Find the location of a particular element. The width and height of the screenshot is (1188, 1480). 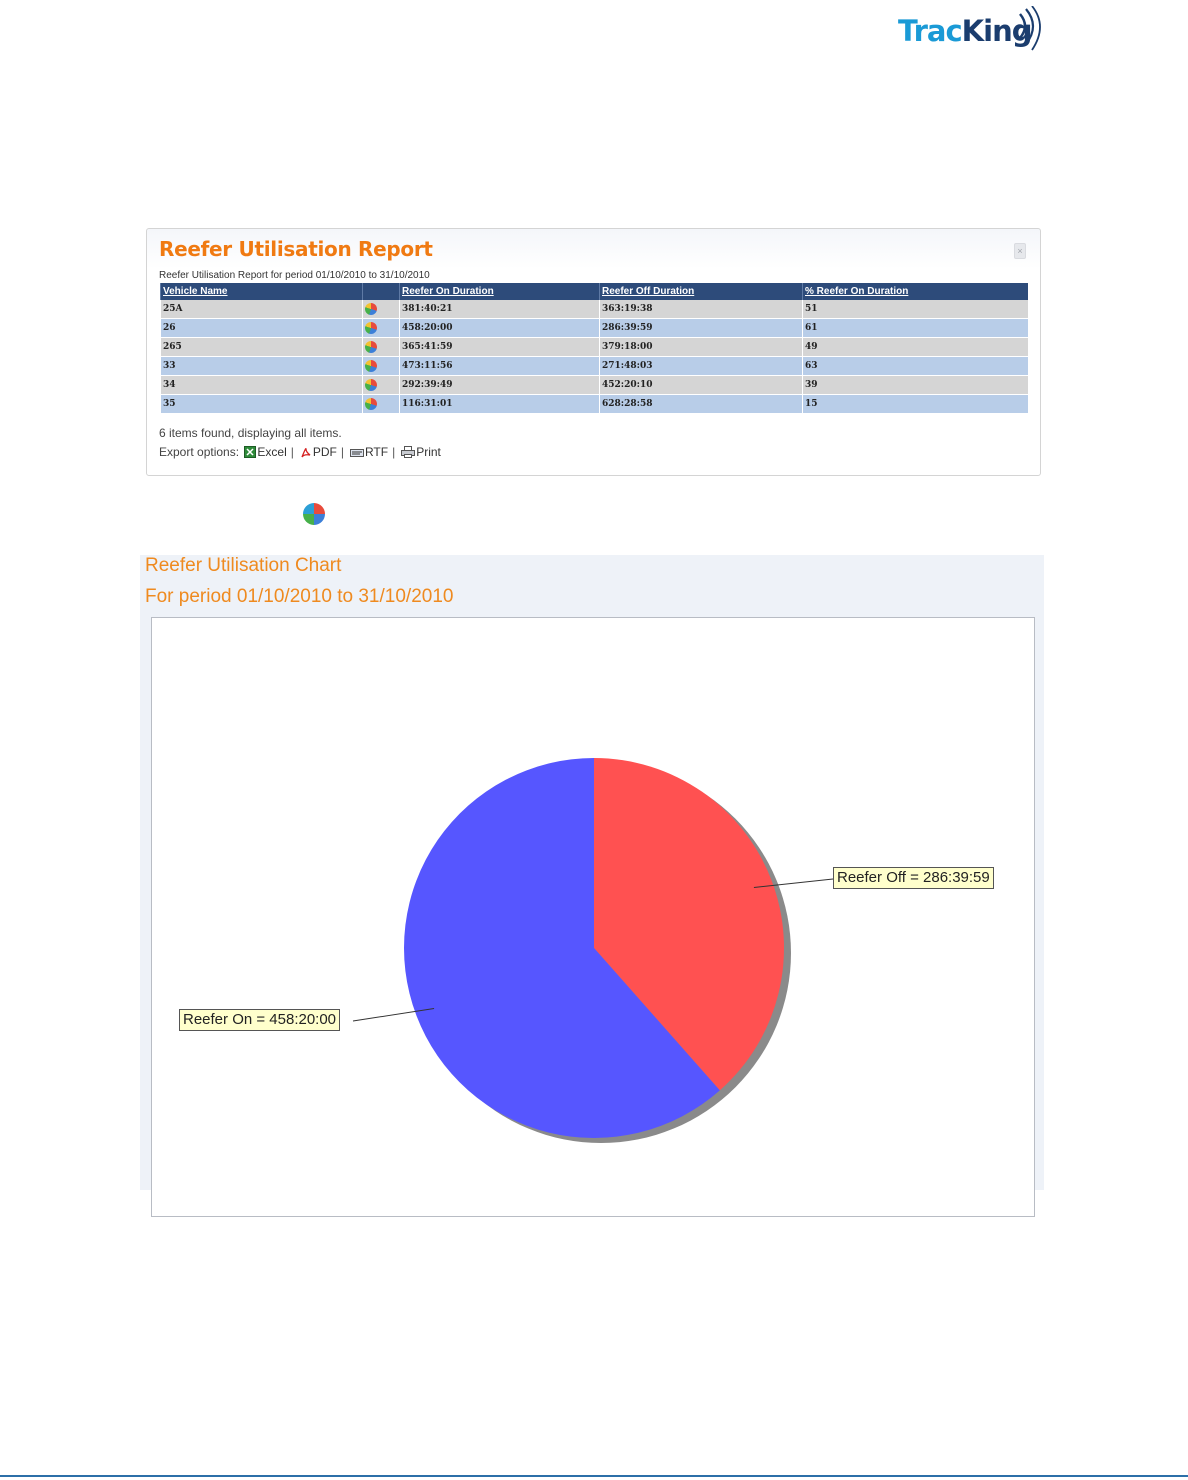

excel-icon is located at coordinates (250, 452).